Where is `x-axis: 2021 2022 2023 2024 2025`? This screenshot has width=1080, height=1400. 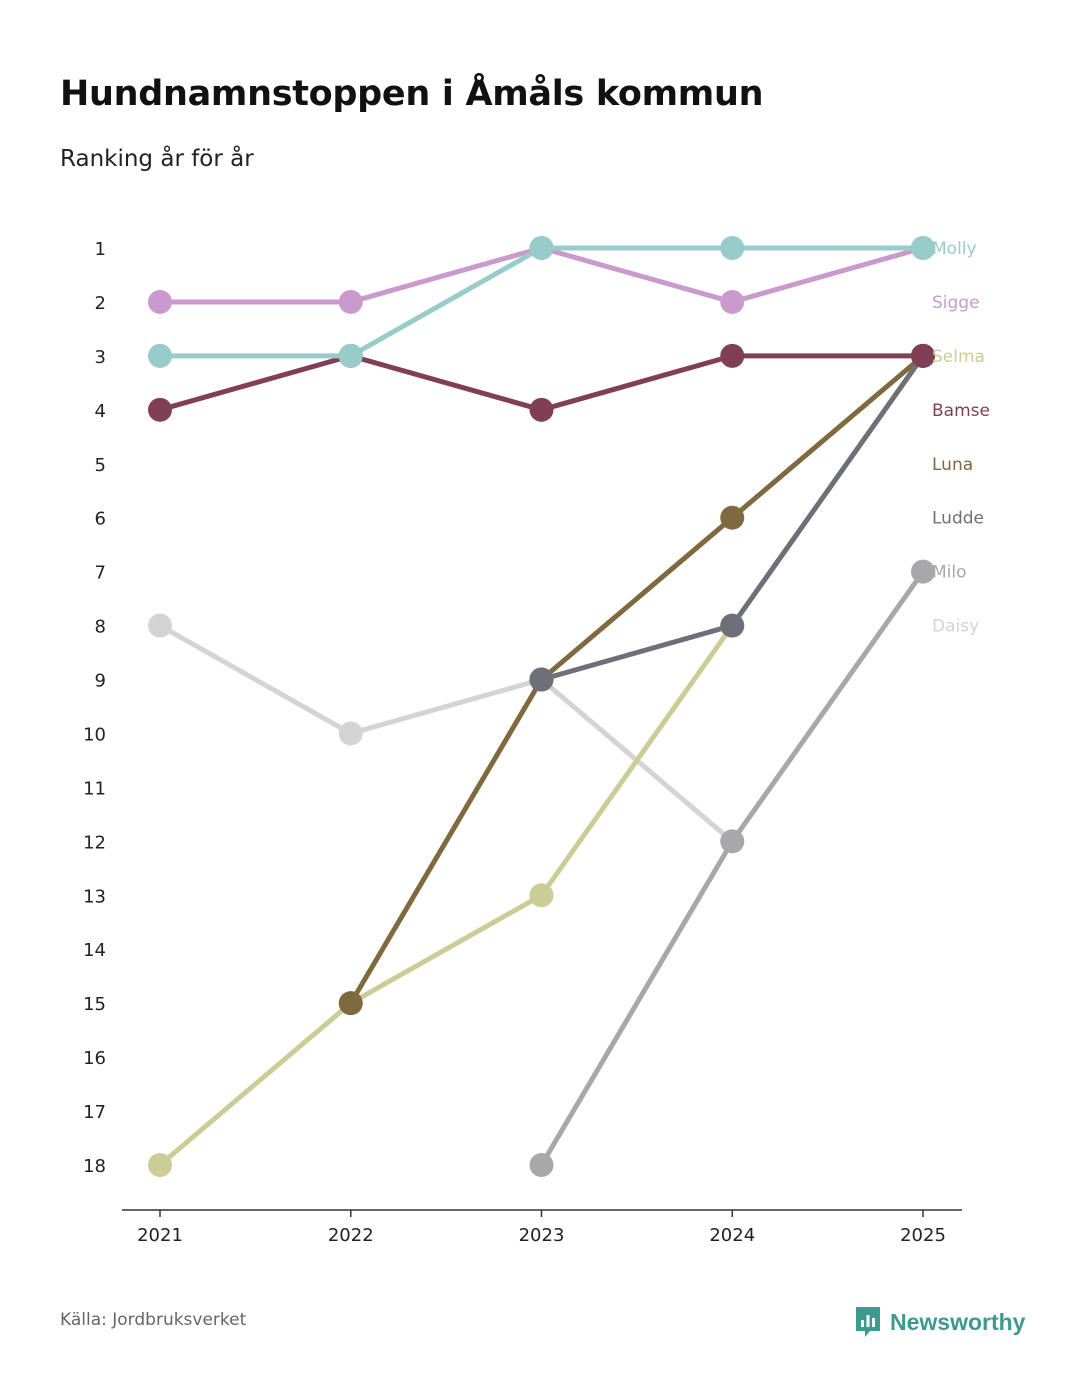 x-axis: 2021 2022 2023 2024 2025 is located at coordinates (542, 1227).